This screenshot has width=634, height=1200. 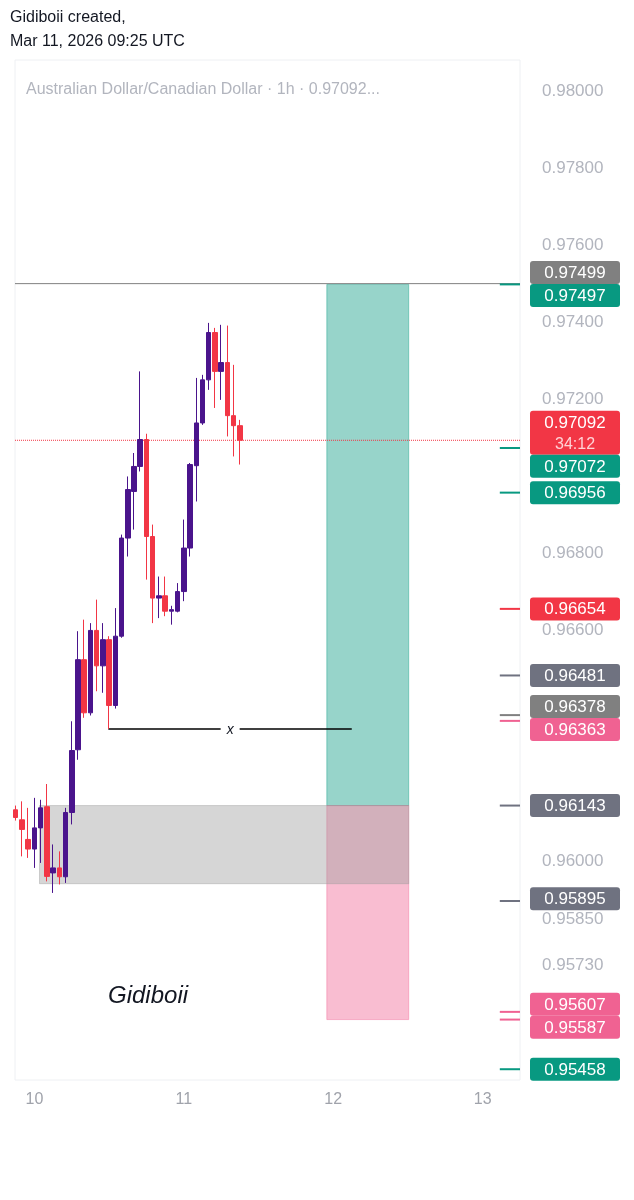 What do you see at coordinates (34, 1098) in the screenshot?
I see `x-tick-label: 10` at bounding box center [34, 1098].